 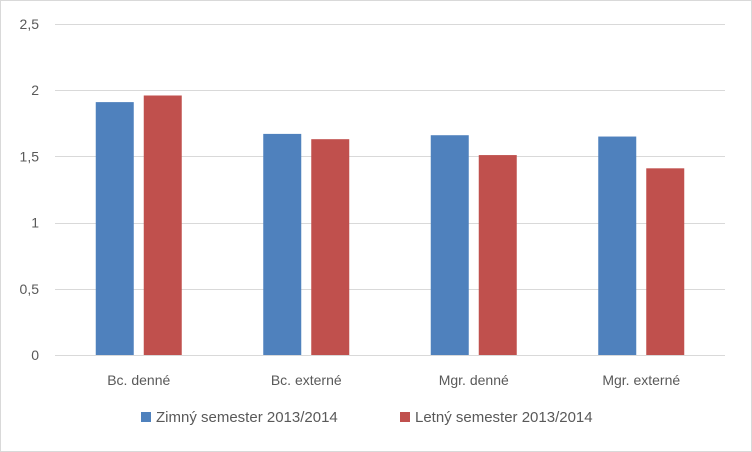 What do you see at coordinates (35, 223) in the screenshot?
I see `y-tick-label: 1` at bounding box center [35, 223].